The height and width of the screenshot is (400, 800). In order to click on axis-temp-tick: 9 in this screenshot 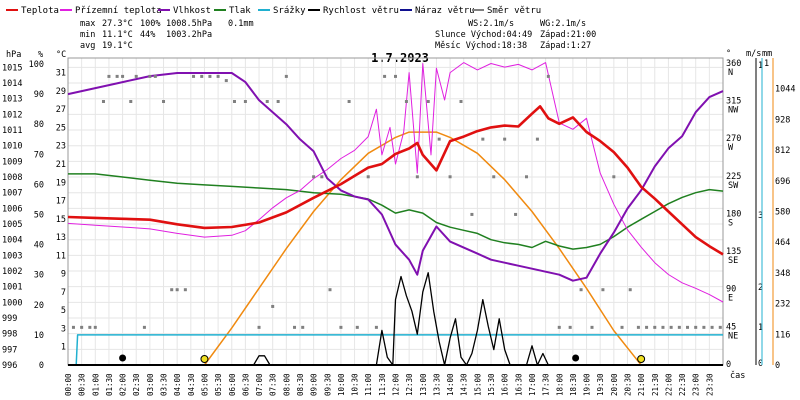, I will do `click(63, 275)`.